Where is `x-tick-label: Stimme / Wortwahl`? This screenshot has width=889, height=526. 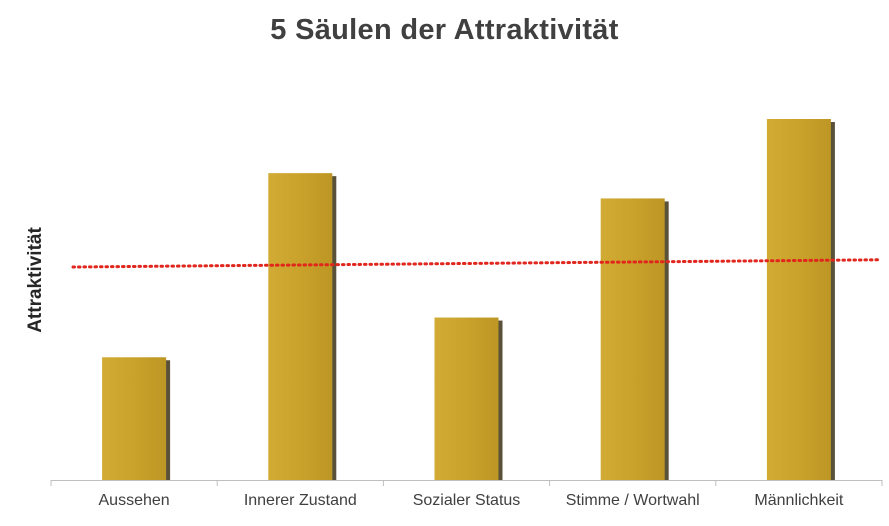
x-tick-label: Stimme / Wortwahl is located at coordinates (633, 500).